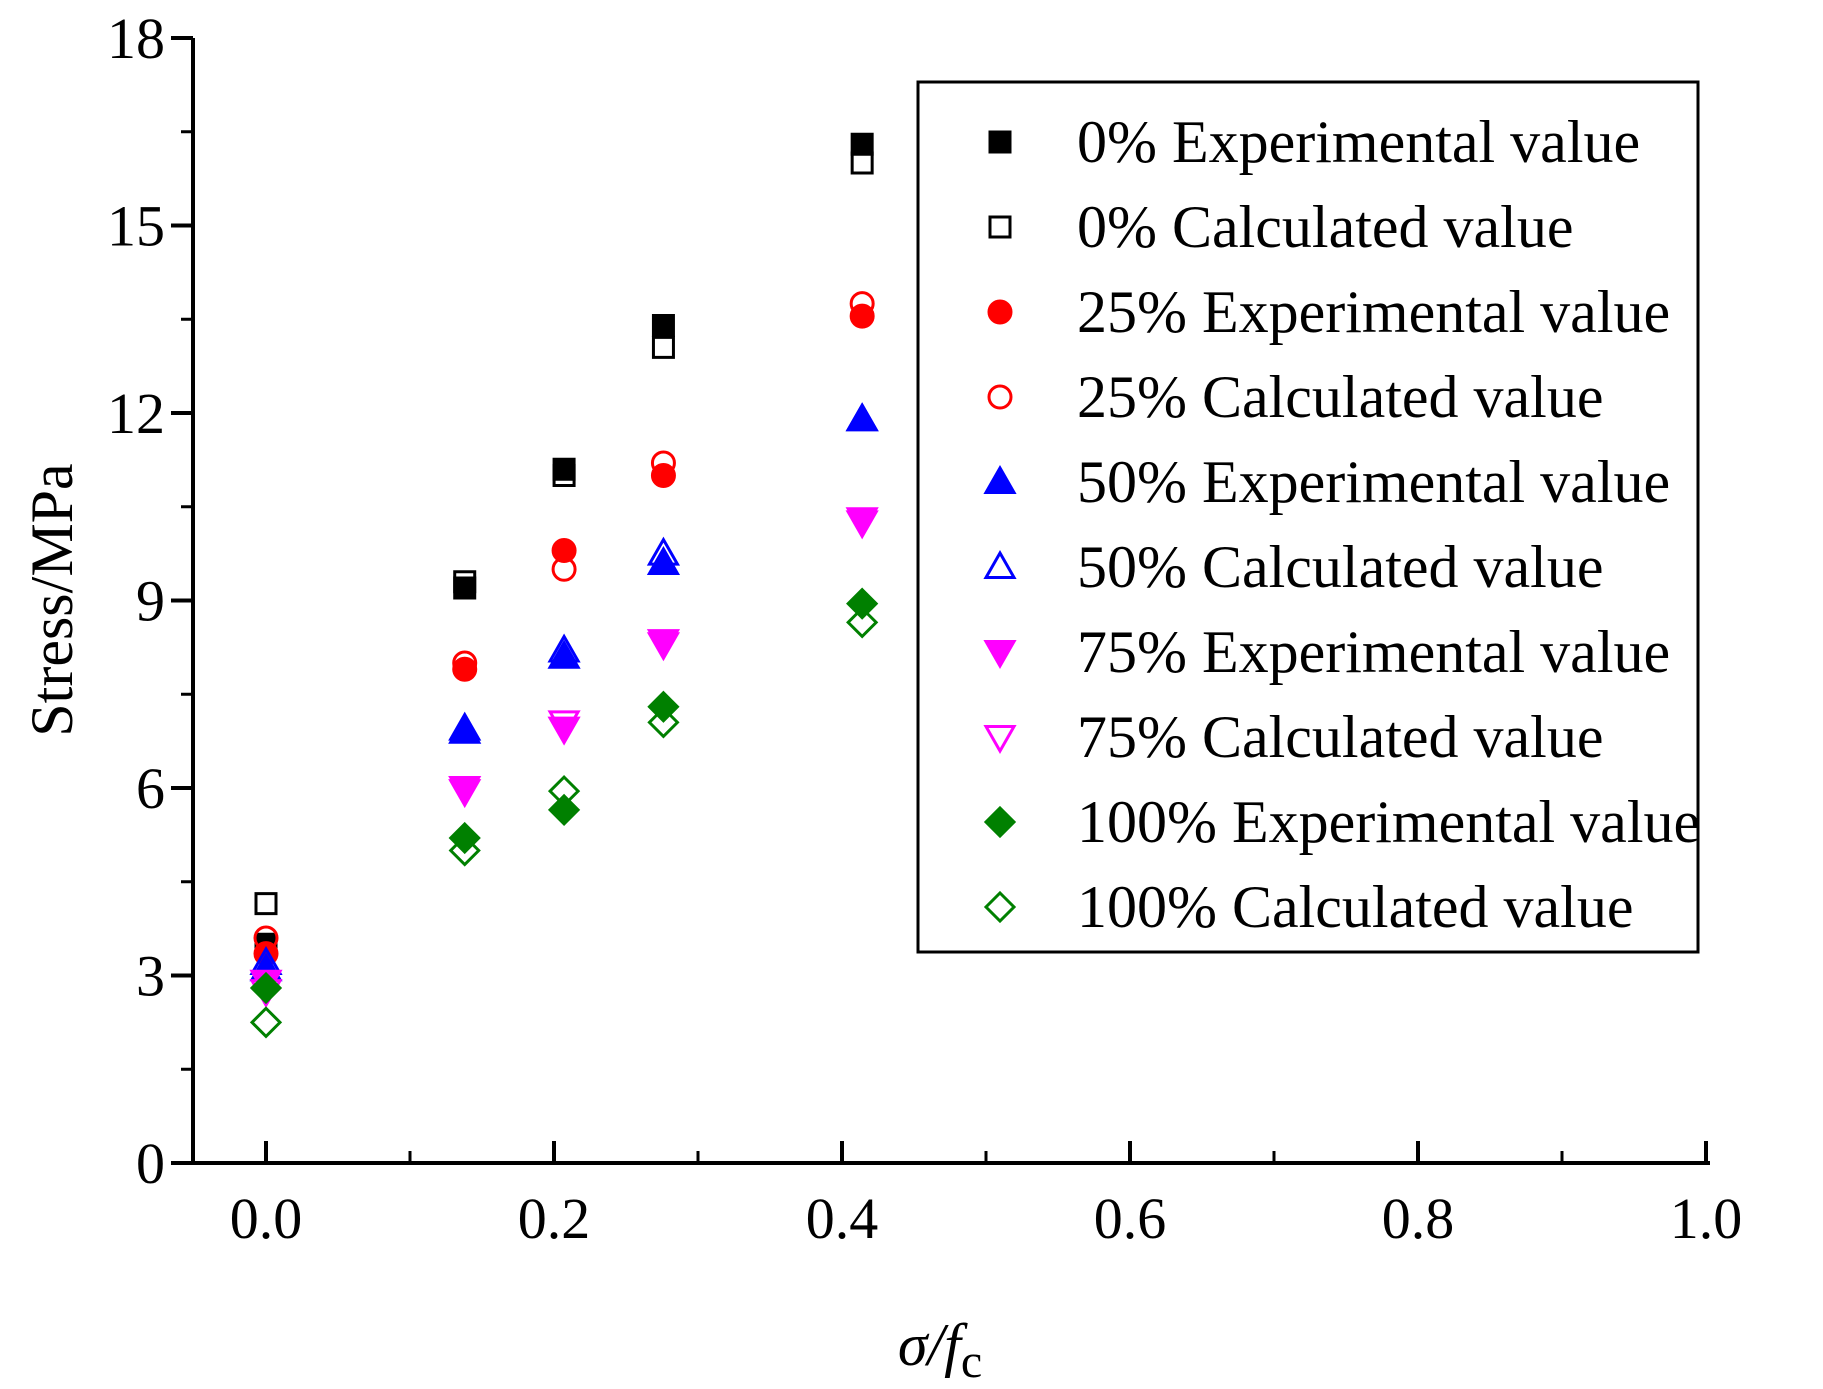 This screenshot has height=1389, width=1823. What do you see at coordinates (136, 226) in the screenshot?
I see `y-tick-label-15: 15` at bounding box center [136, 226].